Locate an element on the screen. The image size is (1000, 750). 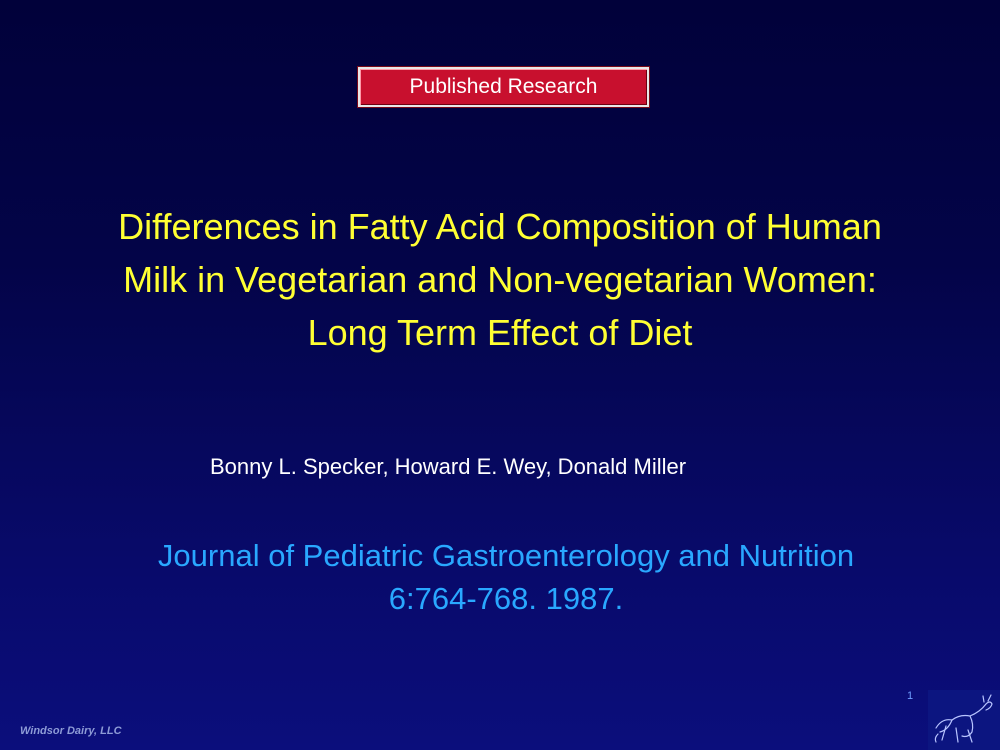
footer-company: Windsor Dairy, LLC is located at coordinates (71, 731).